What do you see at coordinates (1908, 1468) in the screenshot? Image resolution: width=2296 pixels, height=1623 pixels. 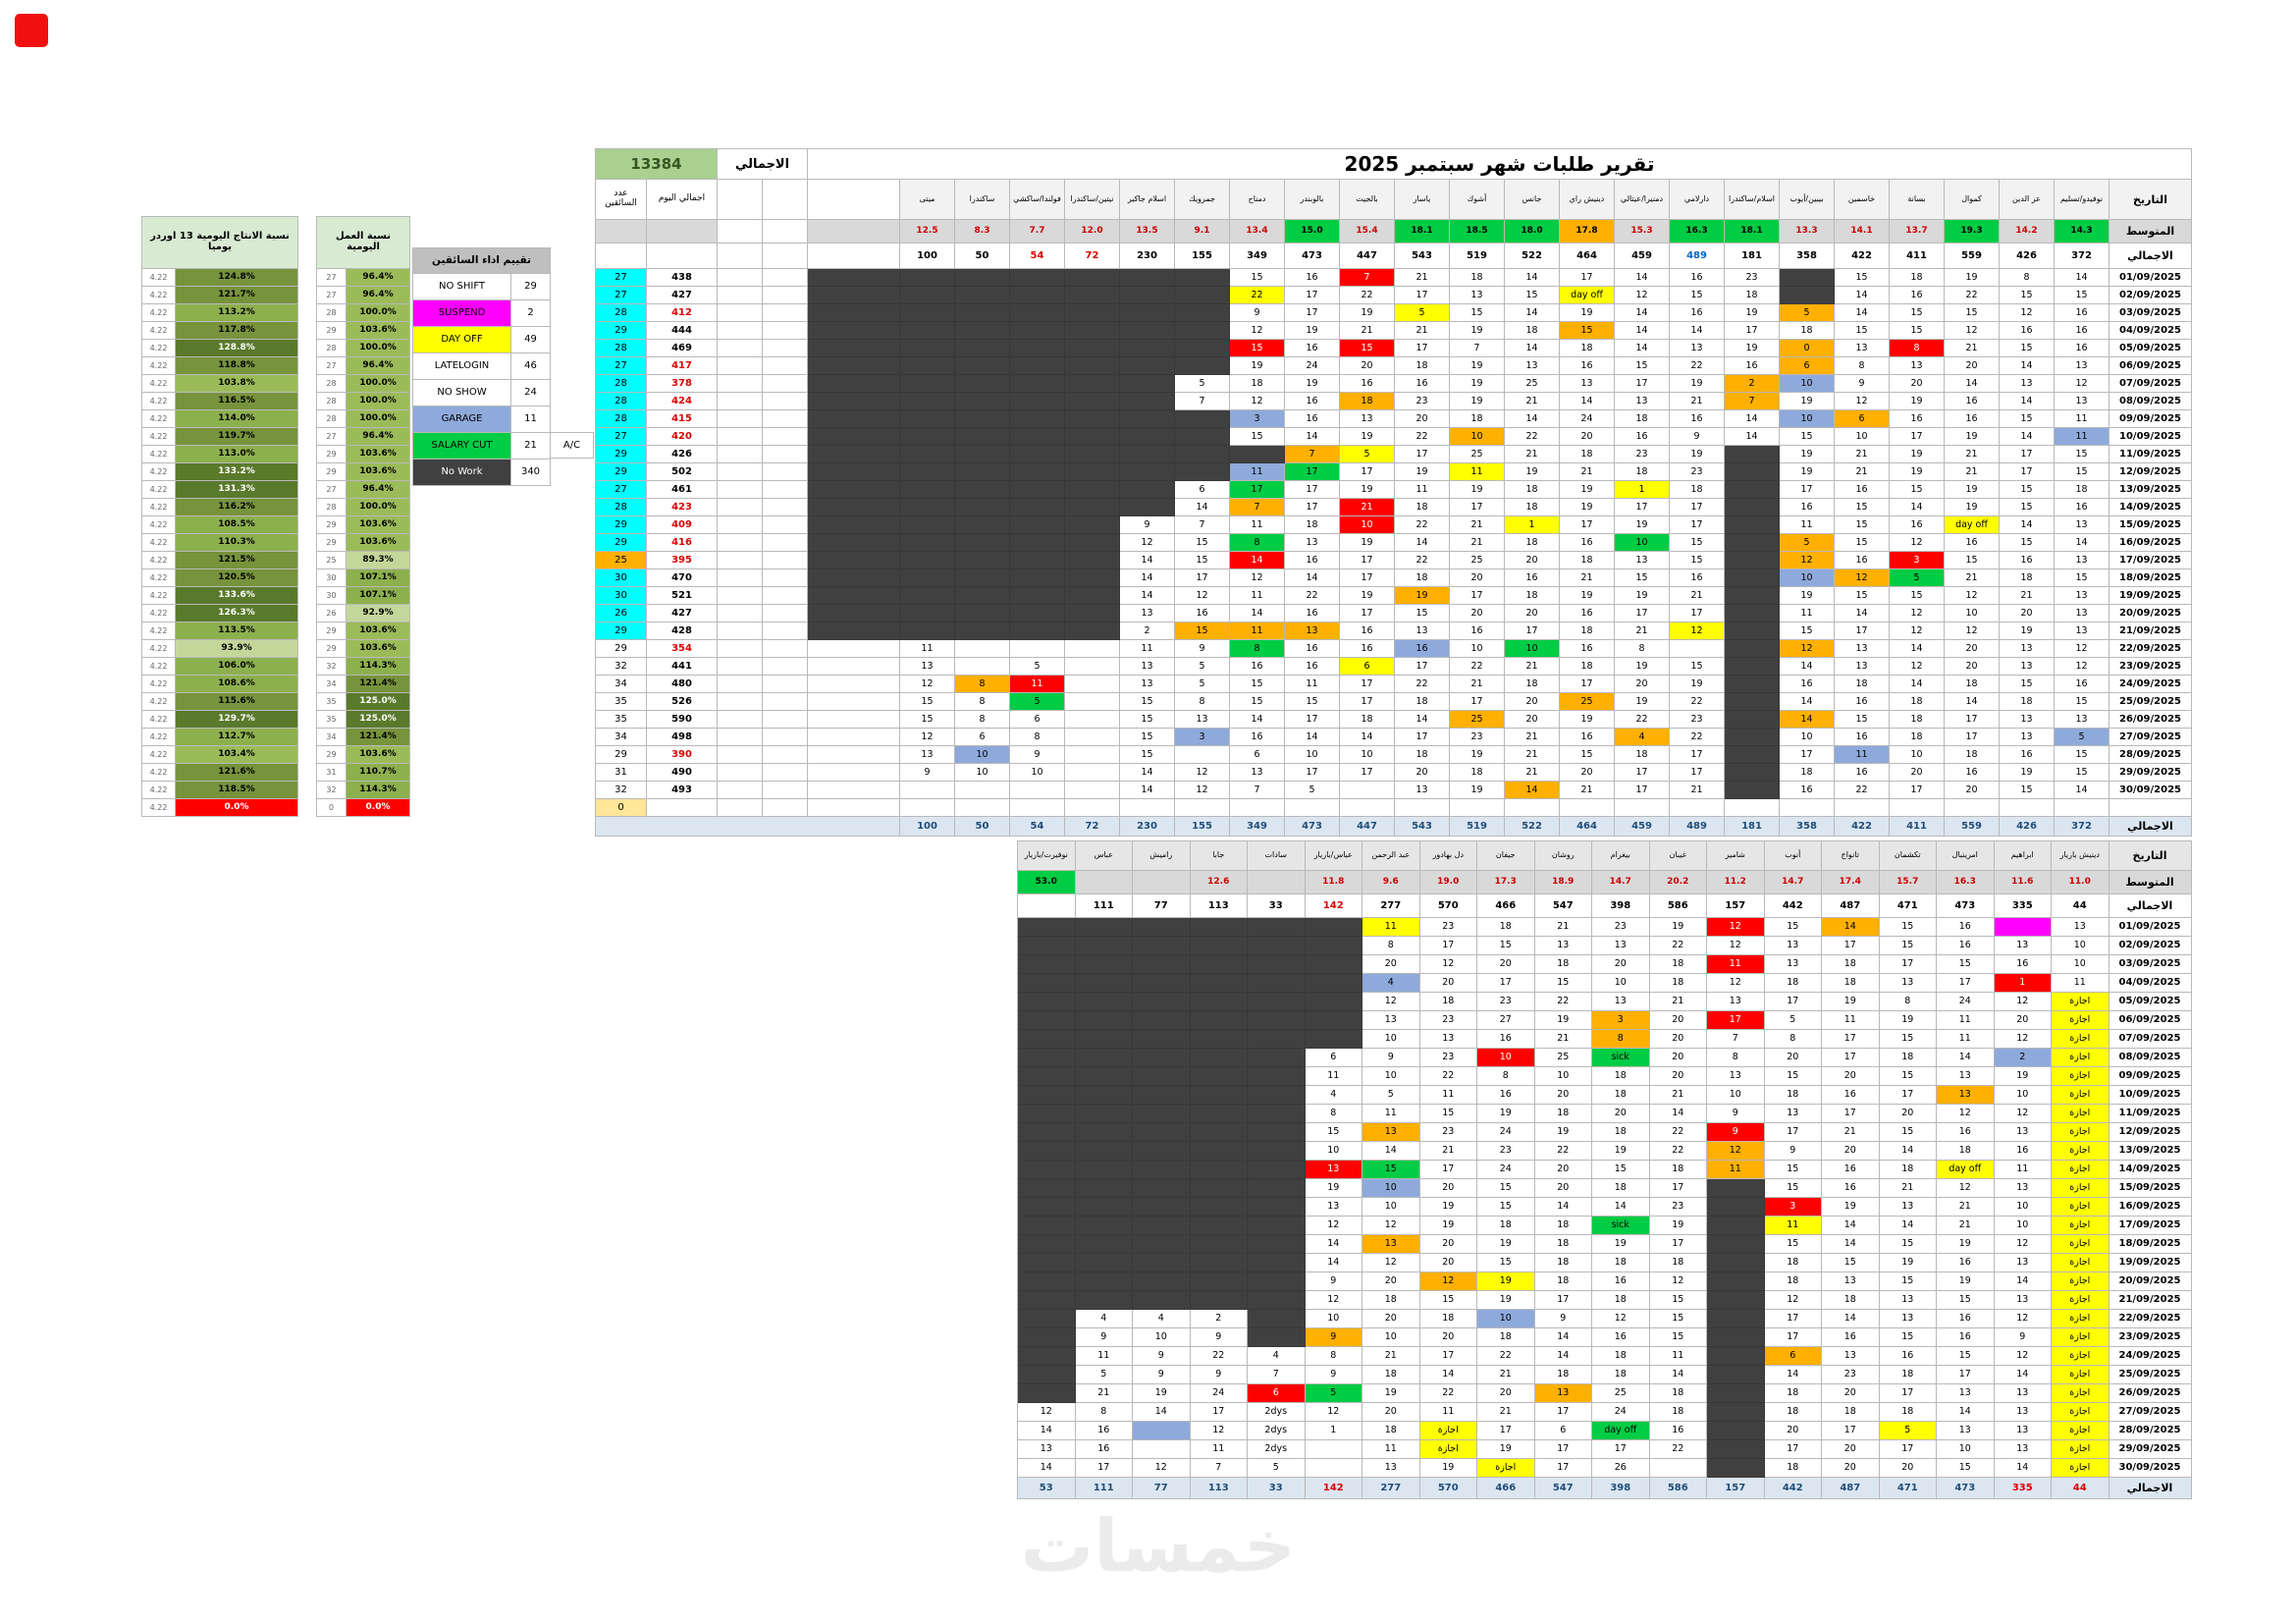 I see `cell: 20` at bounding box center [1908, 1468].